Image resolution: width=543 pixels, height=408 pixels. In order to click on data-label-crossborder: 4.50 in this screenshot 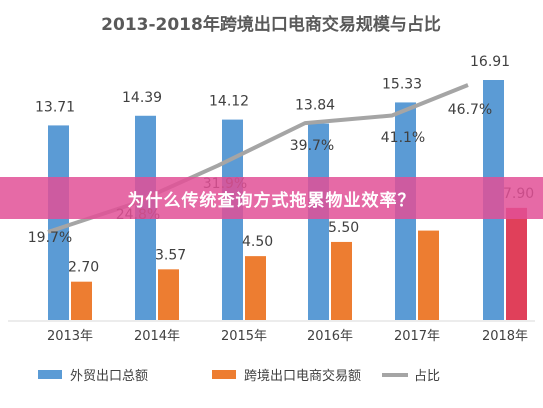, I will do `click(257, 242)`.